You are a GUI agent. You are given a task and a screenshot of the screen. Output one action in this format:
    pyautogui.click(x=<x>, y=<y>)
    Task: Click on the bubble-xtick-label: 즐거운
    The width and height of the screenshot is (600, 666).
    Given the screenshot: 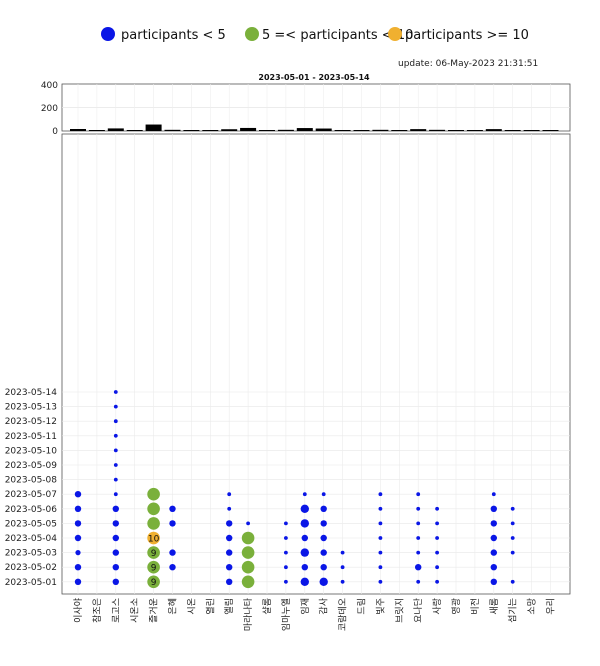 What is the action you would take?
    pyautogui.click(x=154, y=610)
    